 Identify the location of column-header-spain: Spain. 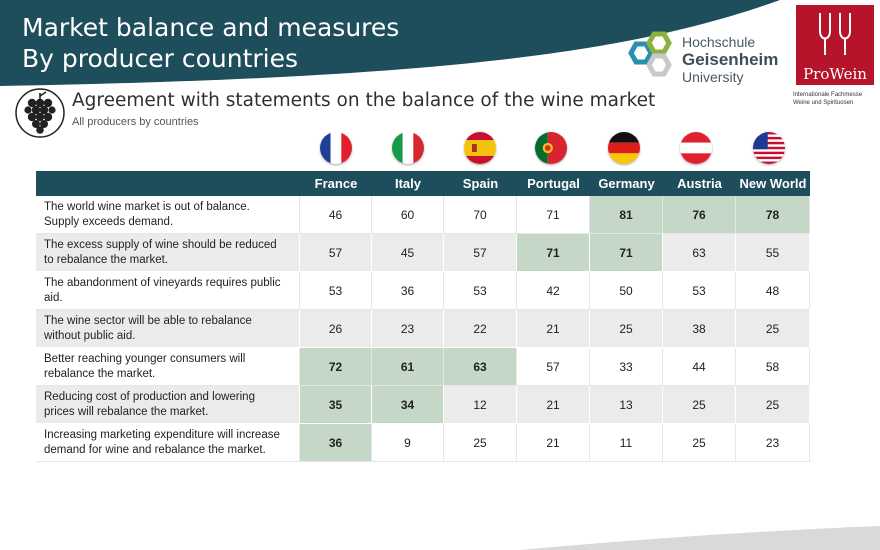
(480, 183).